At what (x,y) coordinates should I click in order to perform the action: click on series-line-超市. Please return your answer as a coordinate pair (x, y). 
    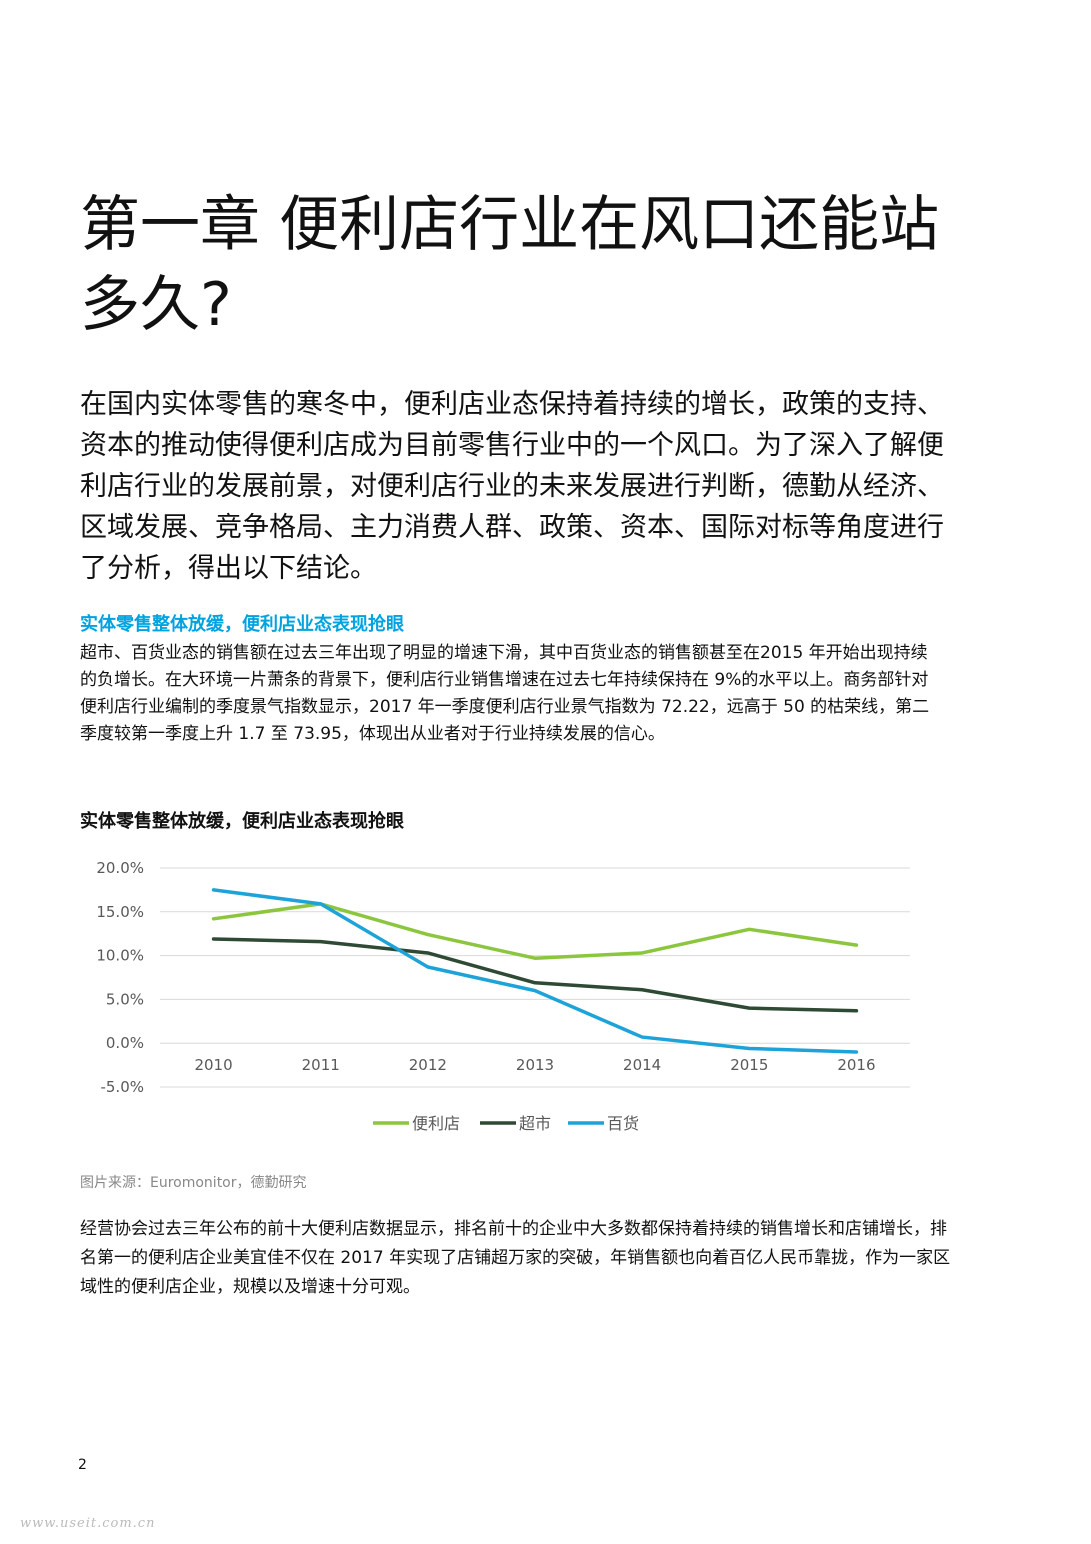
    Looking at the image, I should click on (535, 975).